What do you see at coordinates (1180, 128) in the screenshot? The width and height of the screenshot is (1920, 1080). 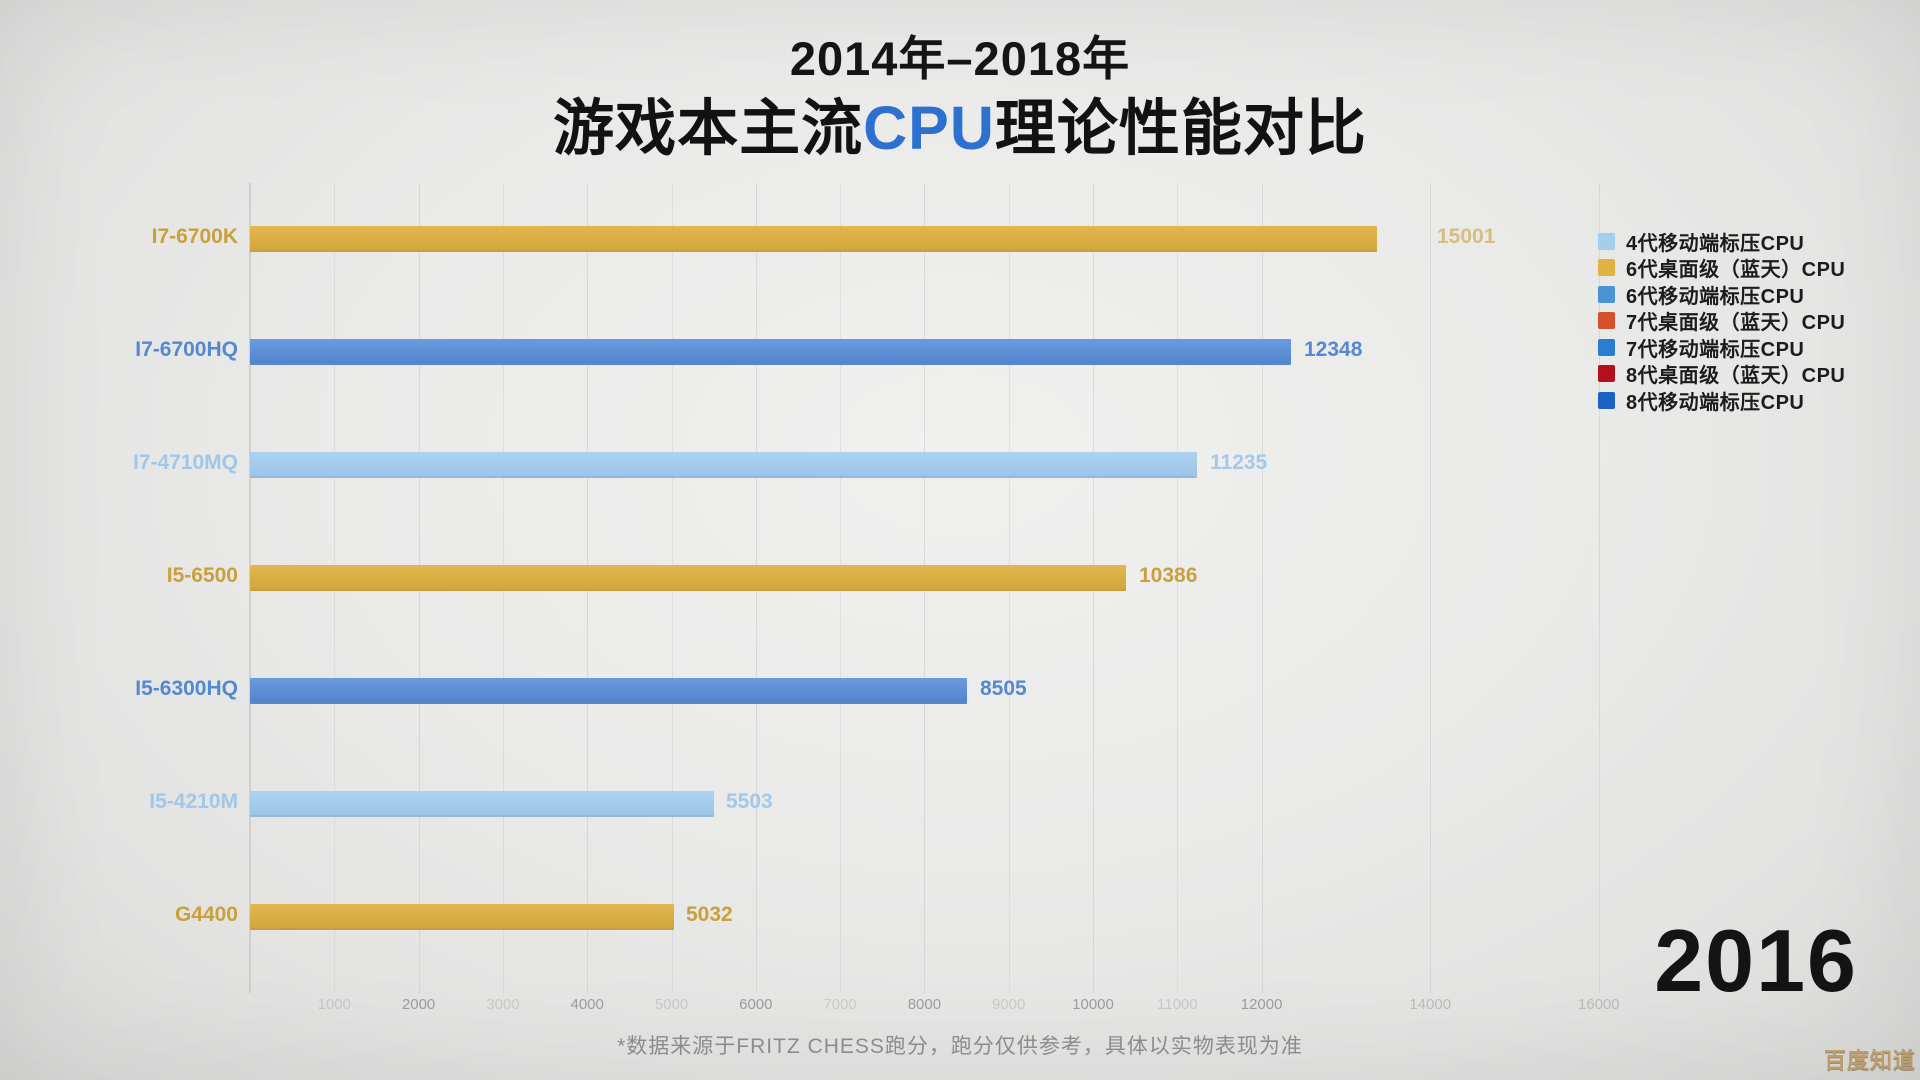 I see `title-post: 理论性能对比` at bounding box center [1180, 128].